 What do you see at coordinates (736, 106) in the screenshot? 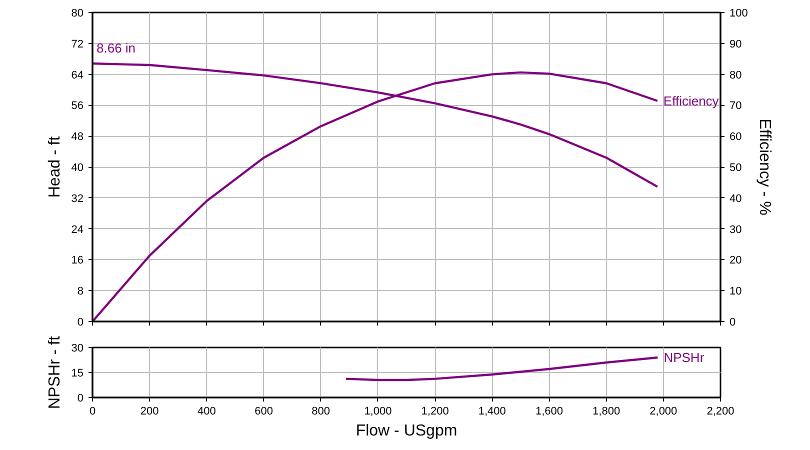
I see `y2-tick-label: 70` at bounding box center [736, 106].